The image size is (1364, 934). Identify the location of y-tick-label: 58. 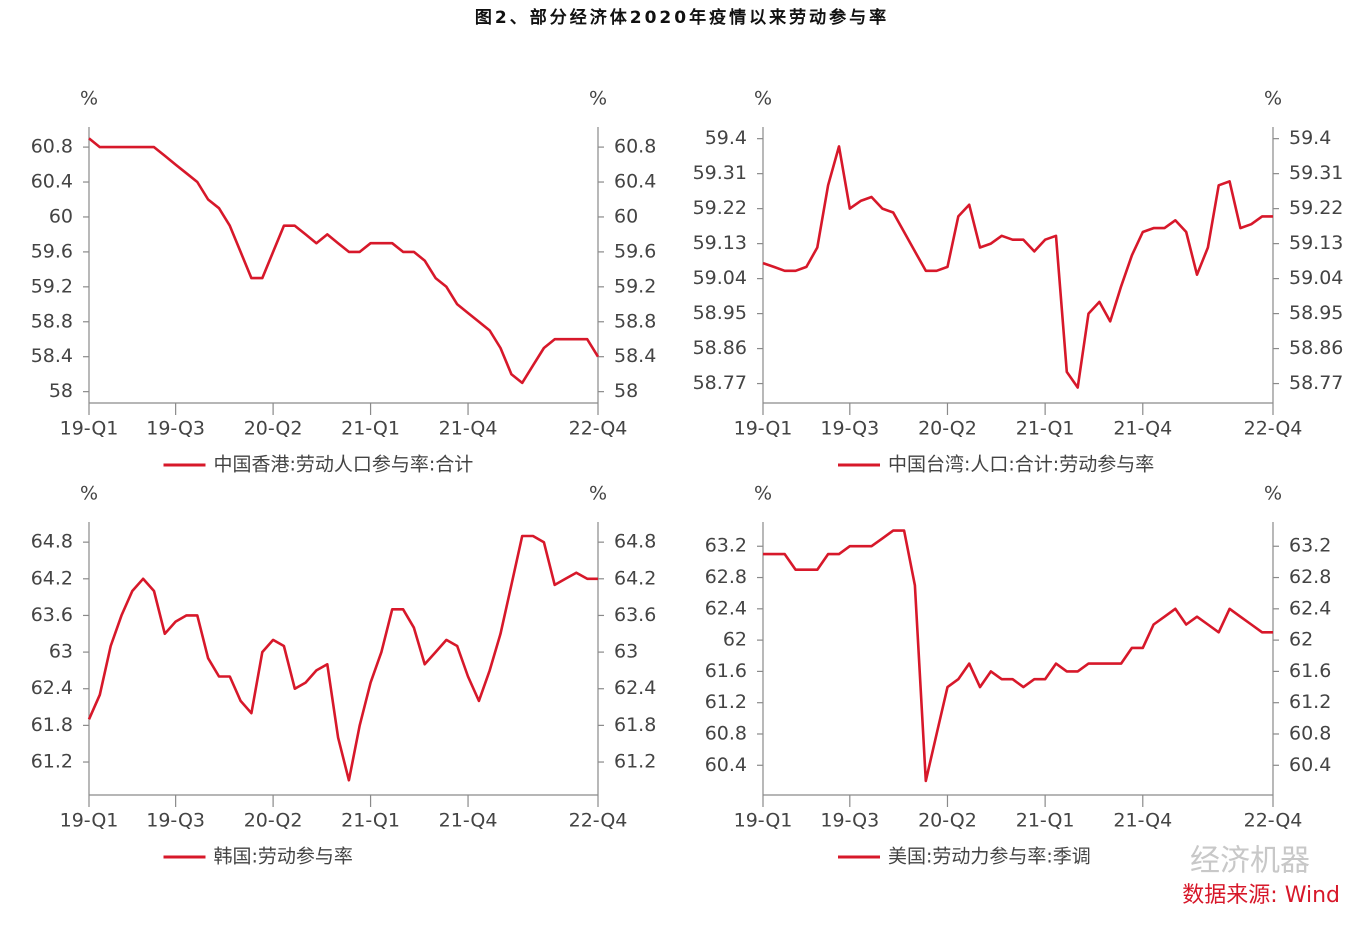
(61, 391).